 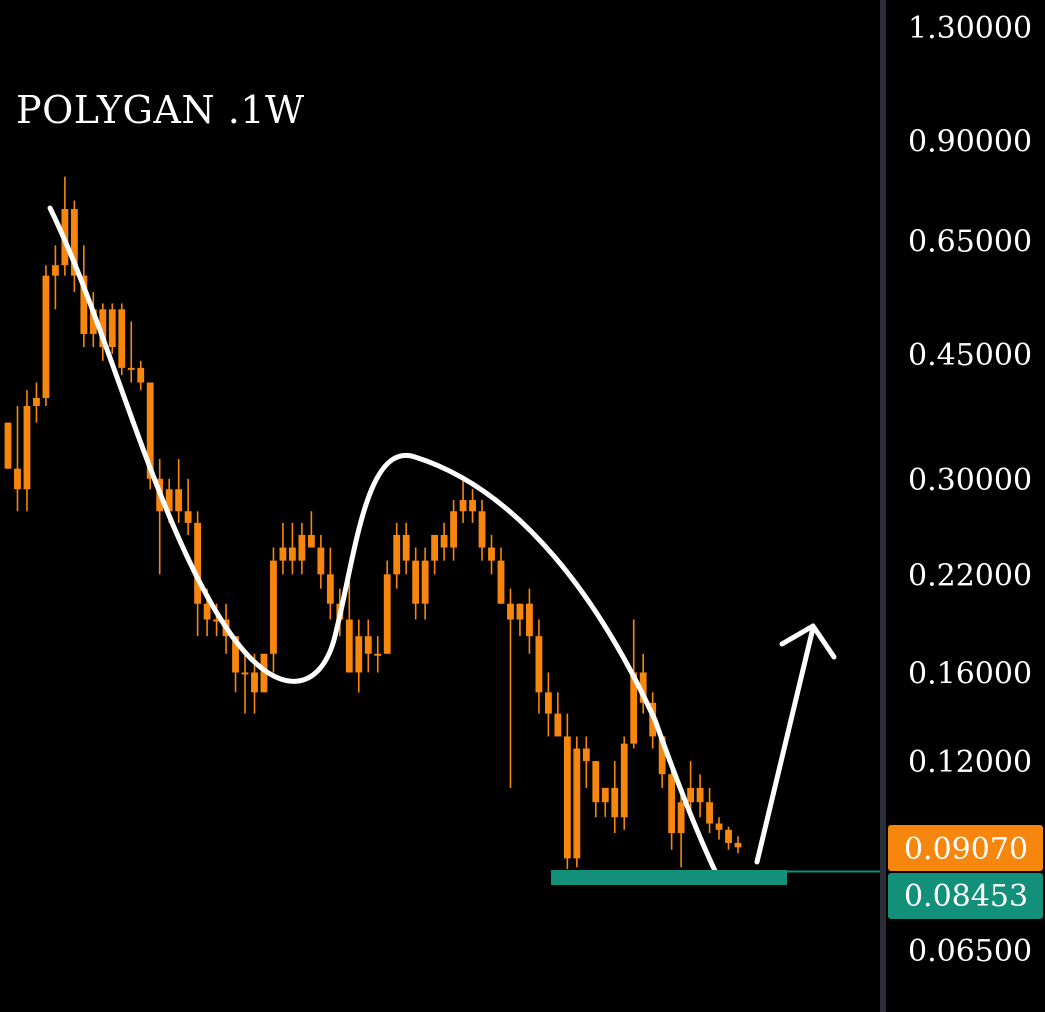 What do you see at coordinates (970, 141) in the screenshot?
I see `y-tick-label: 0.90000` at bounding box center [970, 141].